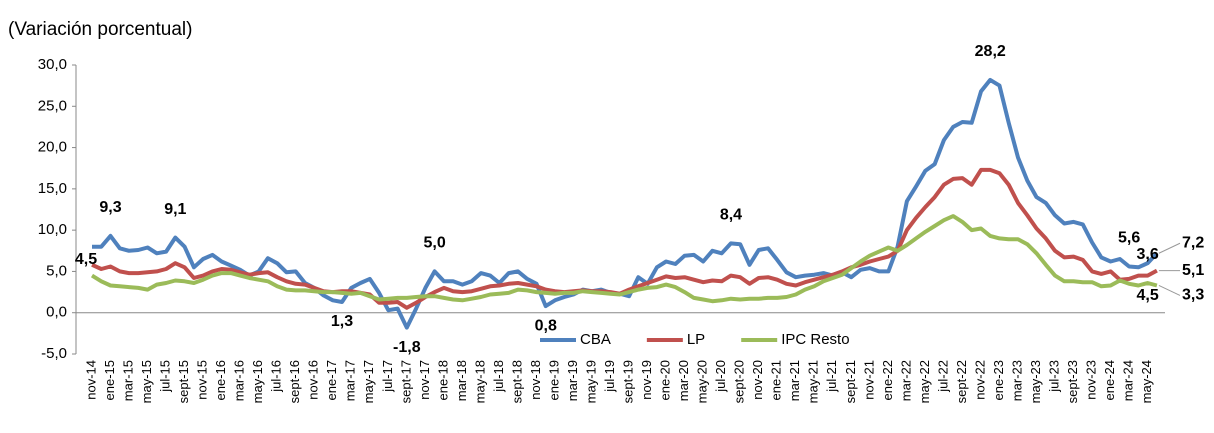 The width and height of the screenshot is (1214, 433). What do you see at coordinates (52, 64) in the screenshot?
I see `y-tick-label: 30,0` at bounding box center [52, 64].